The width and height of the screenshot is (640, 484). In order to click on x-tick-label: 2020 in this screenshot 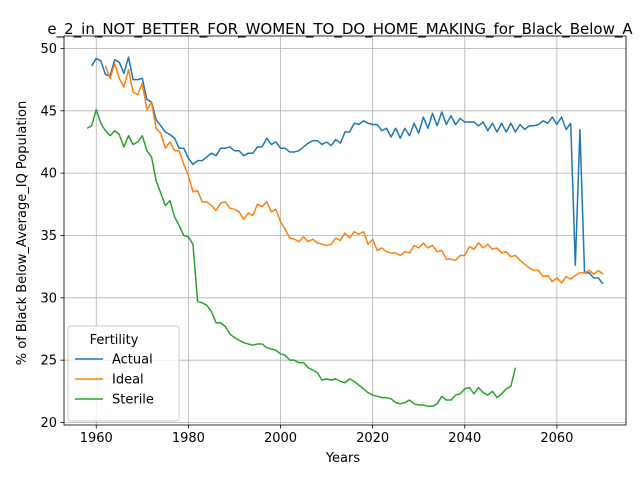, I will do `click(372, 438)`.